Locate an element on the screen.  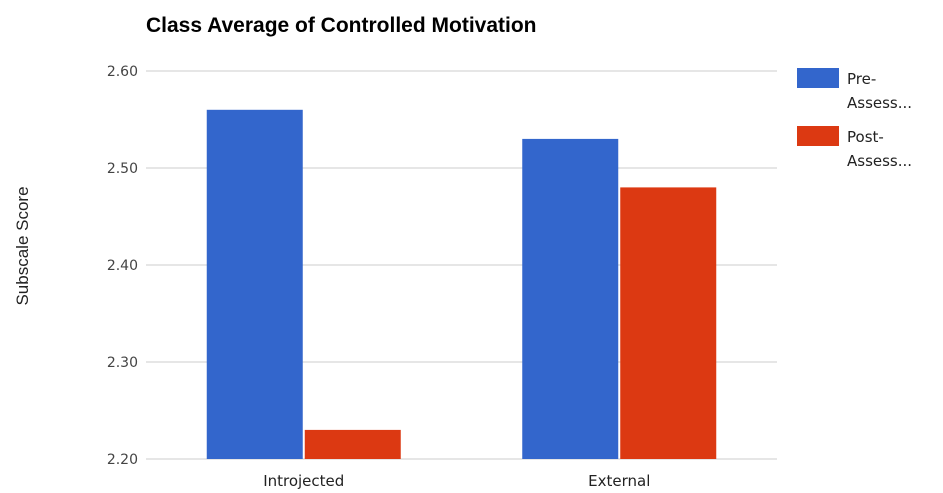
y-tick-label: 2.40 is located at coordinates (122, 266).